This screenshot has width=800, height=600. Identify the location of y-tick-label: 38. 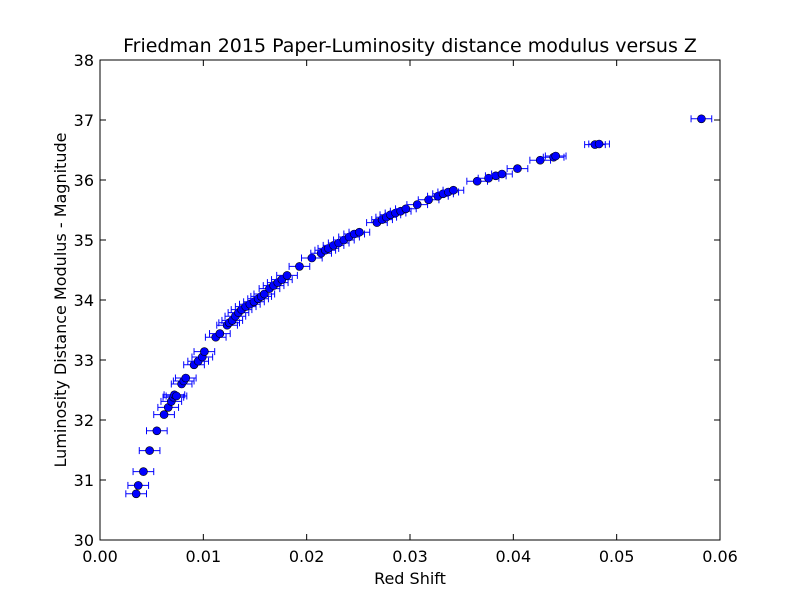
(84, 60).